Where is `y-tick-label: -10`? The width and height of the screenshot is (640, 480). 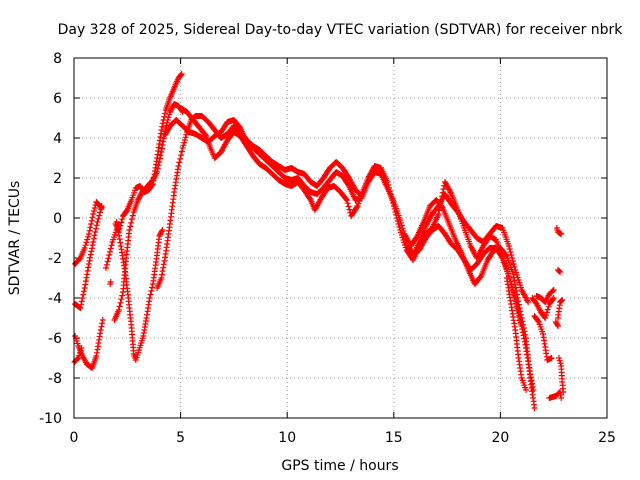
y-tick-label: -10 is located at coordinates (50, 419).